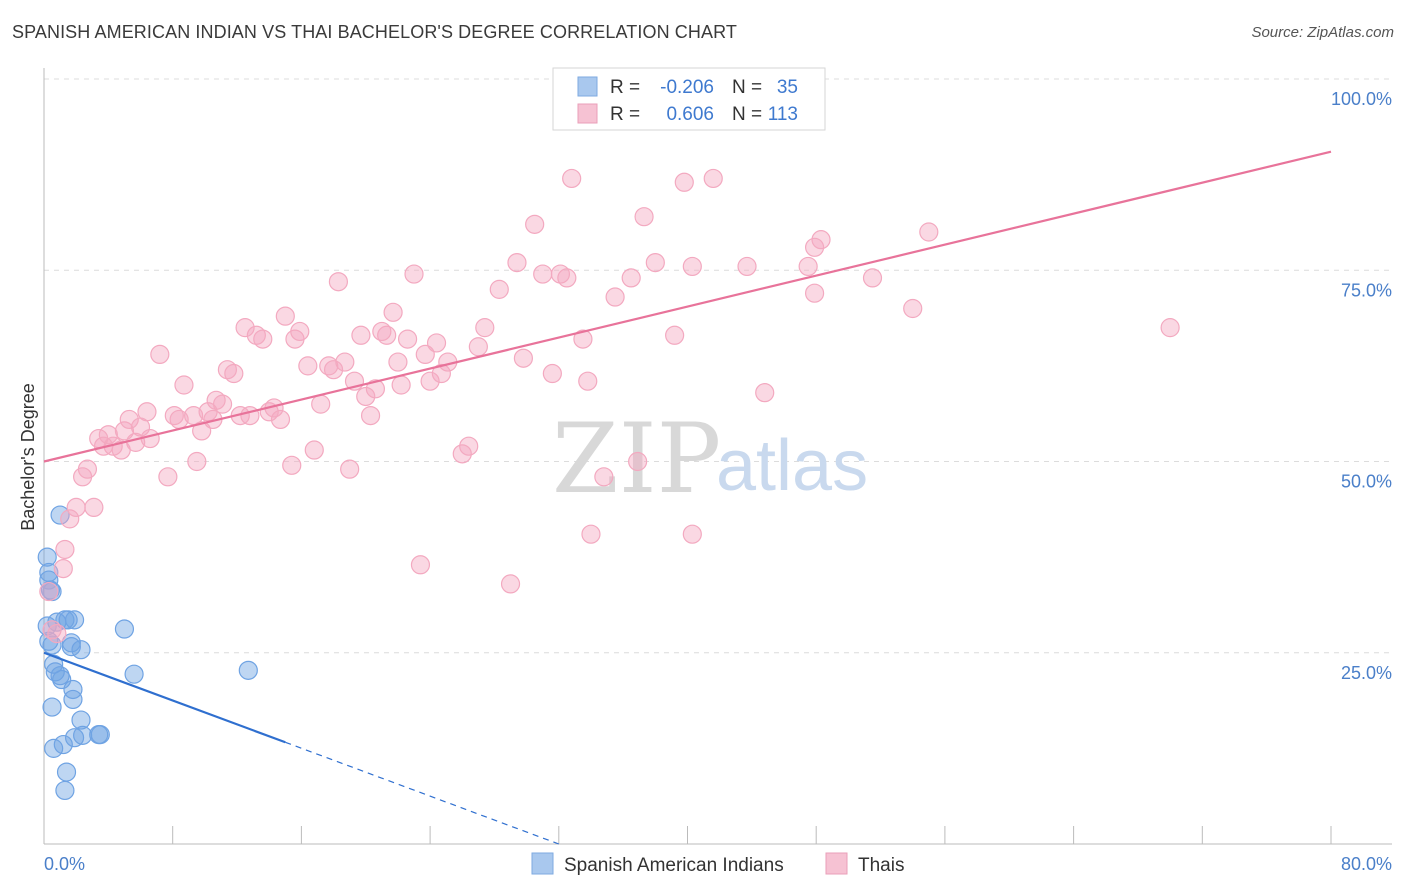  I want to click on legend-r-label-1: R =, so click(625, 87).